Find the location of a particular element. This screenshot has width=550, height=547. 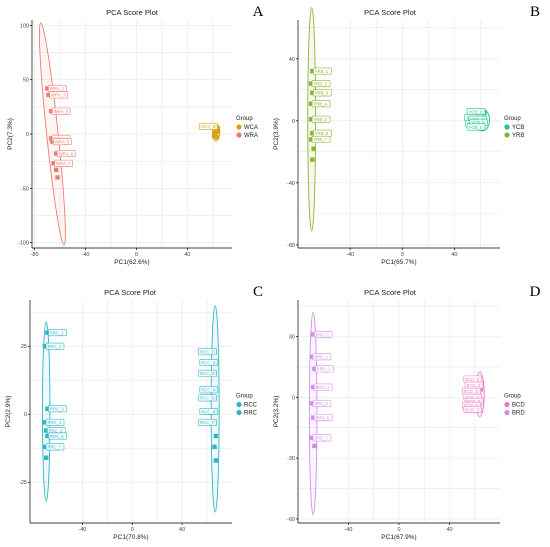

x-tick-label: -40 is located at coordinates (350, 255).